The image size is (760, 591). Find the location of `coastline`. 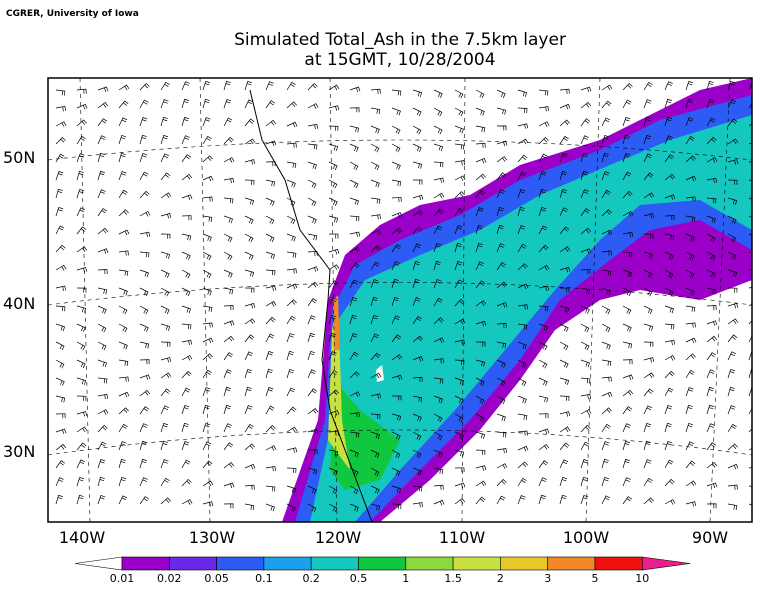

coastline is located at coordinates (311, 305).